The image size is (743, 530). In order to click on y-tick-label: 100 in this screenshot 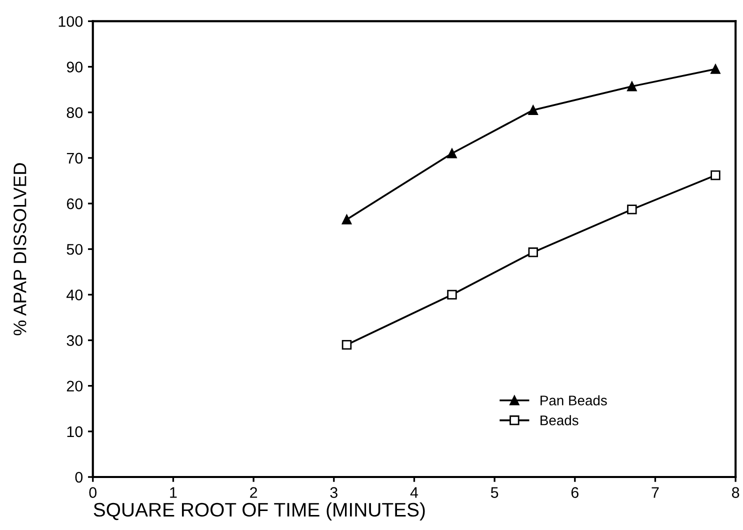, I will do `click(70, 21)`.